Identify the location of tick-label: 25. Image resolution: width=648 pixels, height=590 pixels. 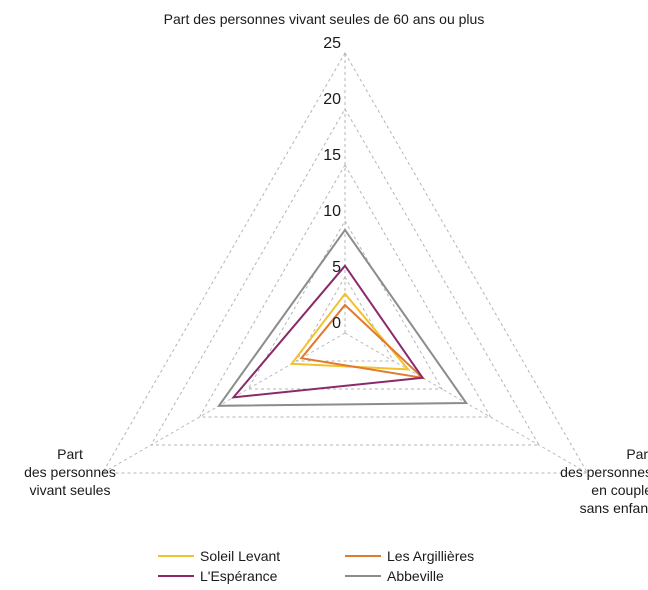
(332, 43).